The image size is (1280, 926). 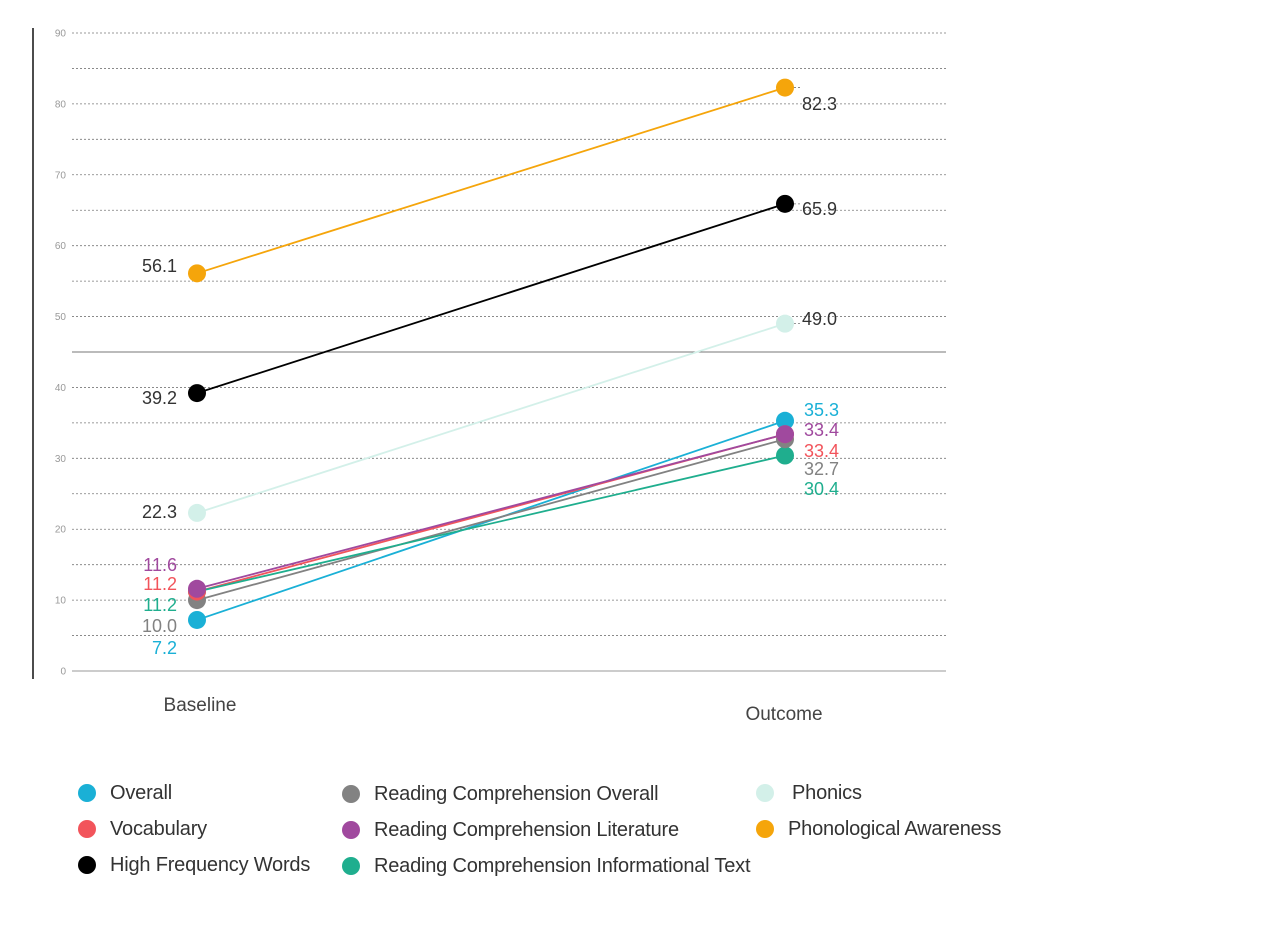 I want to click on y-tick-label: 40, so click(x=61, y=388).